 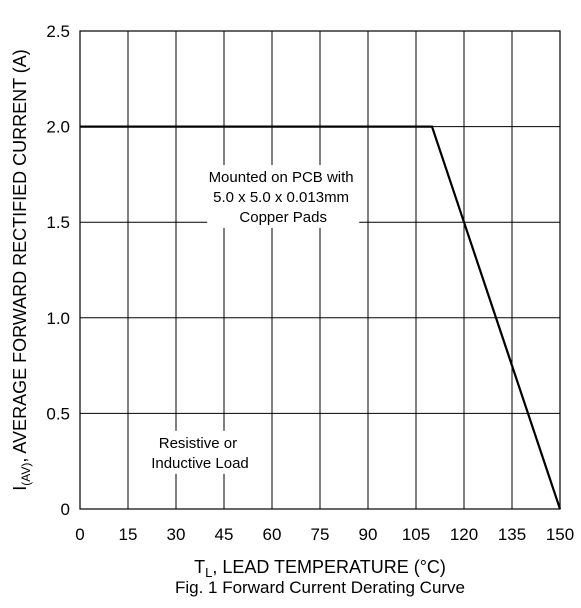 I want to click on y-tick-labels: 0 0.5 1.0 1.5 2.0 2.5, so click(x=58, y=270).